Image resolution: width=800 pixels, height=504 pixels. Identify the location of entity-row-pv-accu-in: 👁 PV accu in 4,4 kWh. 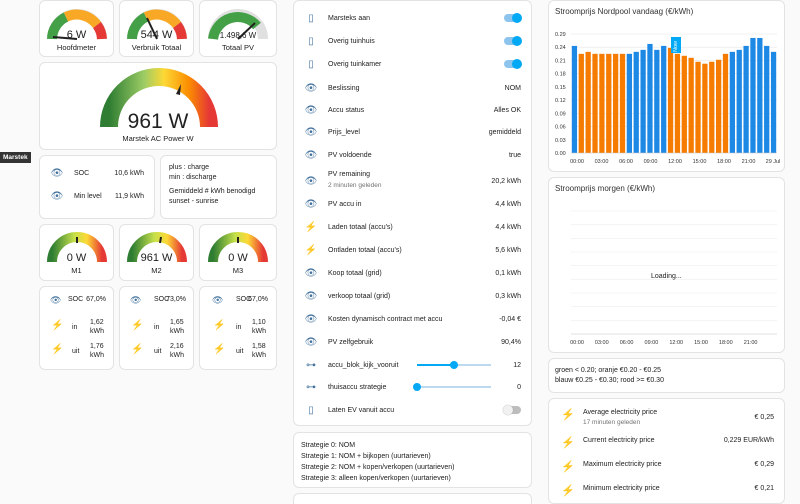
(412, 204).